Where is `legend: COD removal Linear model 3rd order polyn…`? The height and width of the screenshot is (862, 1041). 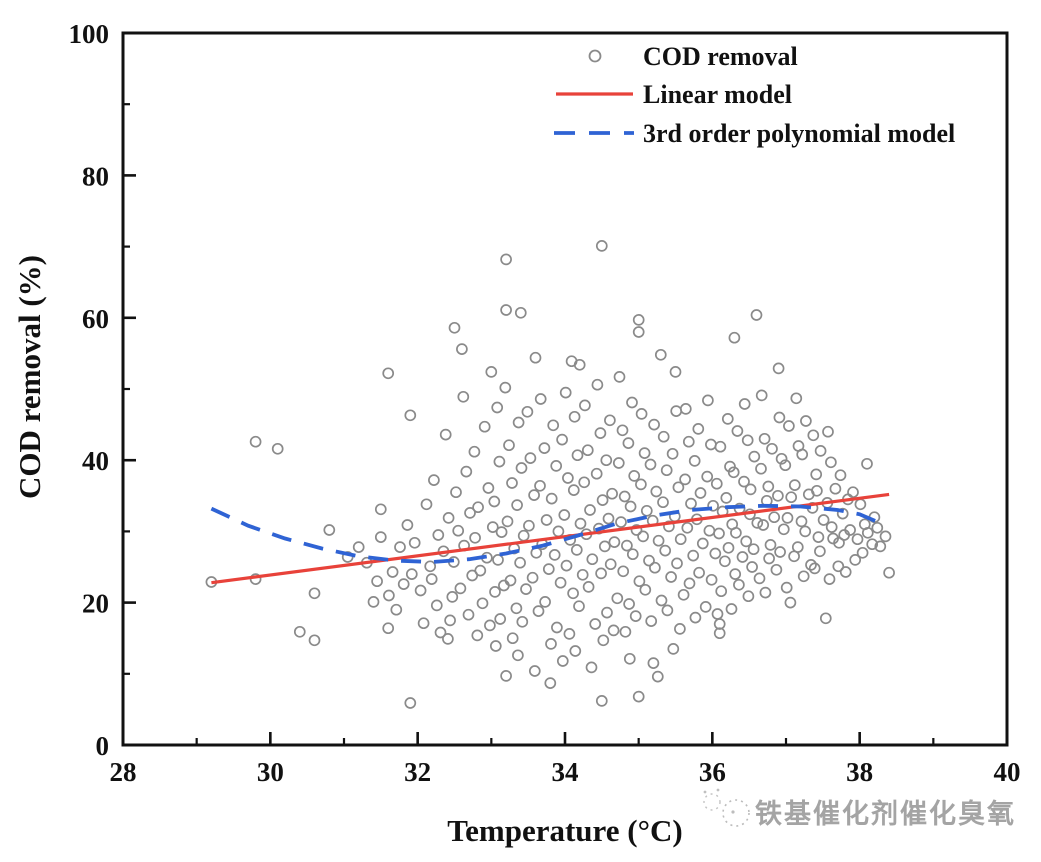 legend: COD removal Linear model 3rd order polyn… is located at coordinates (754, 95).